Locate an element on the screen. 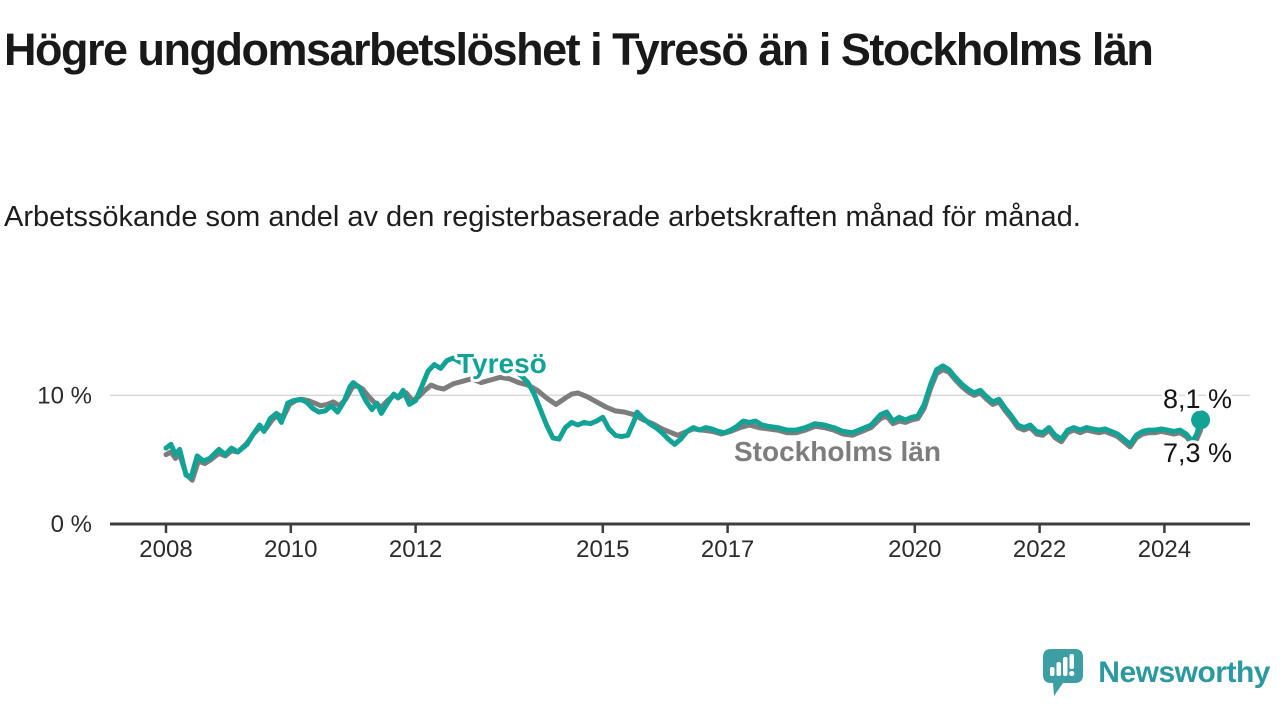 This screenshot has height=720, width=1280. x-tick-label: 2022 is located at coordinates (1039, 549).